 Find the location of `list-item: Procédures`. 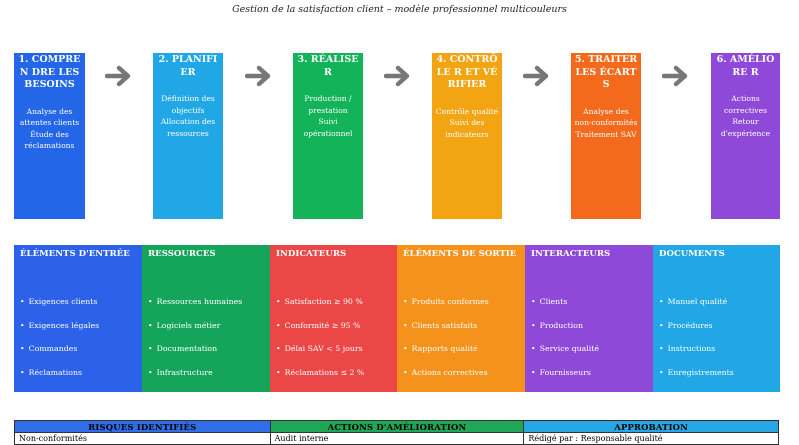

list-item: Procédures is located at coordinates (716, 325).